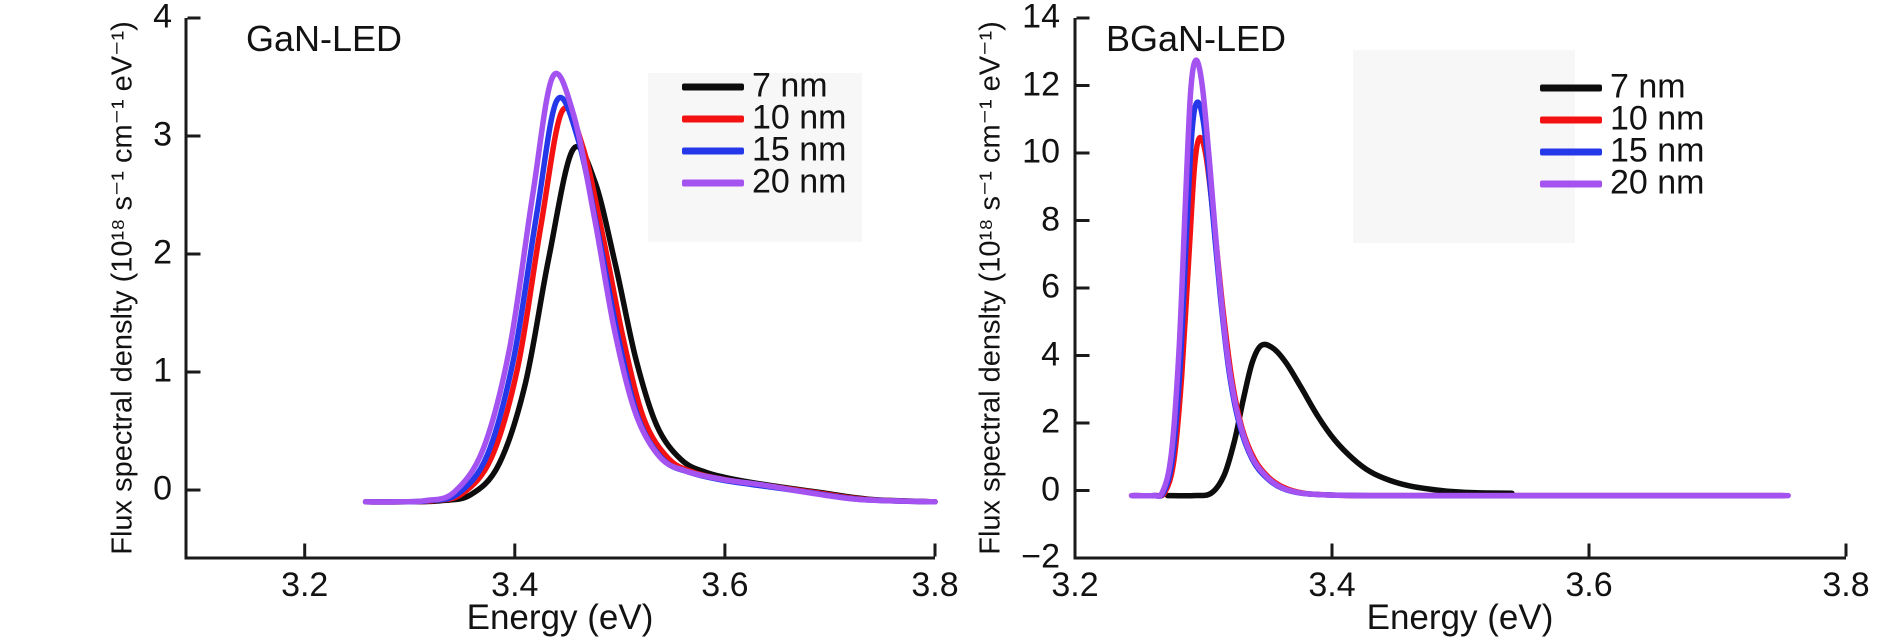 This screenshot has height=644, width=1890. What do you see at coordinates (1050, 286) in the screenshot?
I see `y-tick-label-1-6: 6` at bounding box center [1050, 286].